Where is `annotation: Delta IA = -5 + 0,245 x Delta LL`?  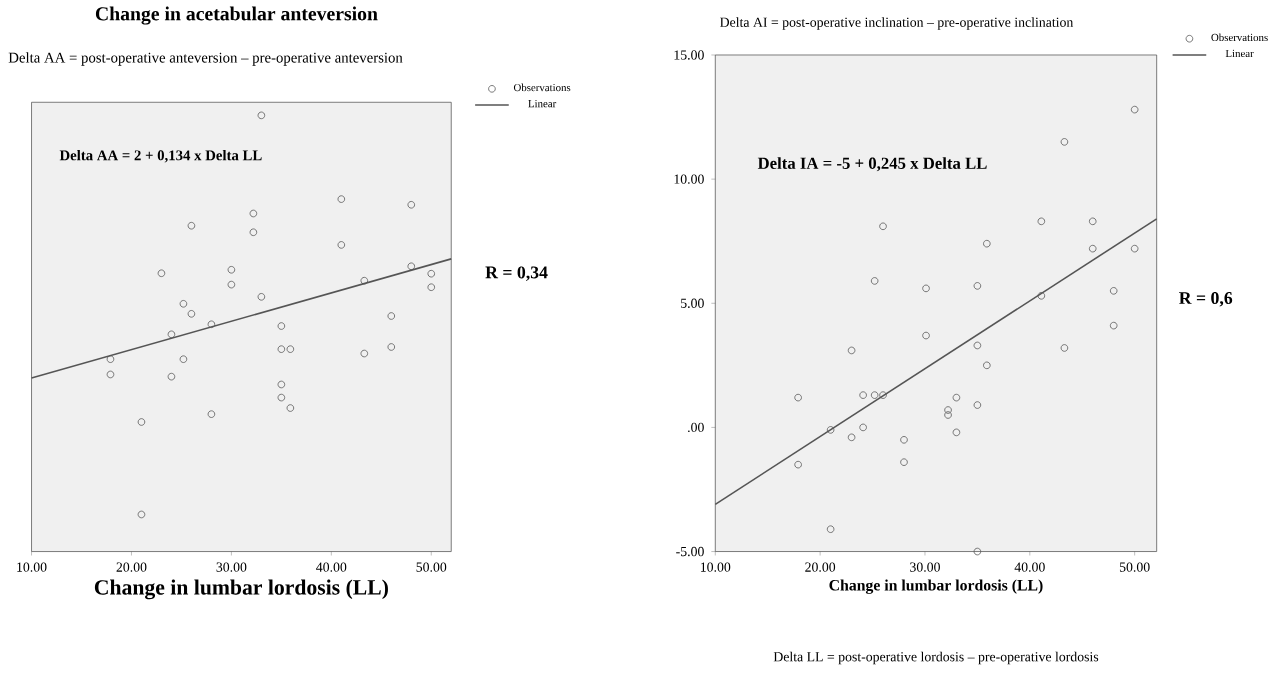
annotation: Delta IA = -5 + 0,245 x Delta LL is located at coordinates (872, 164).